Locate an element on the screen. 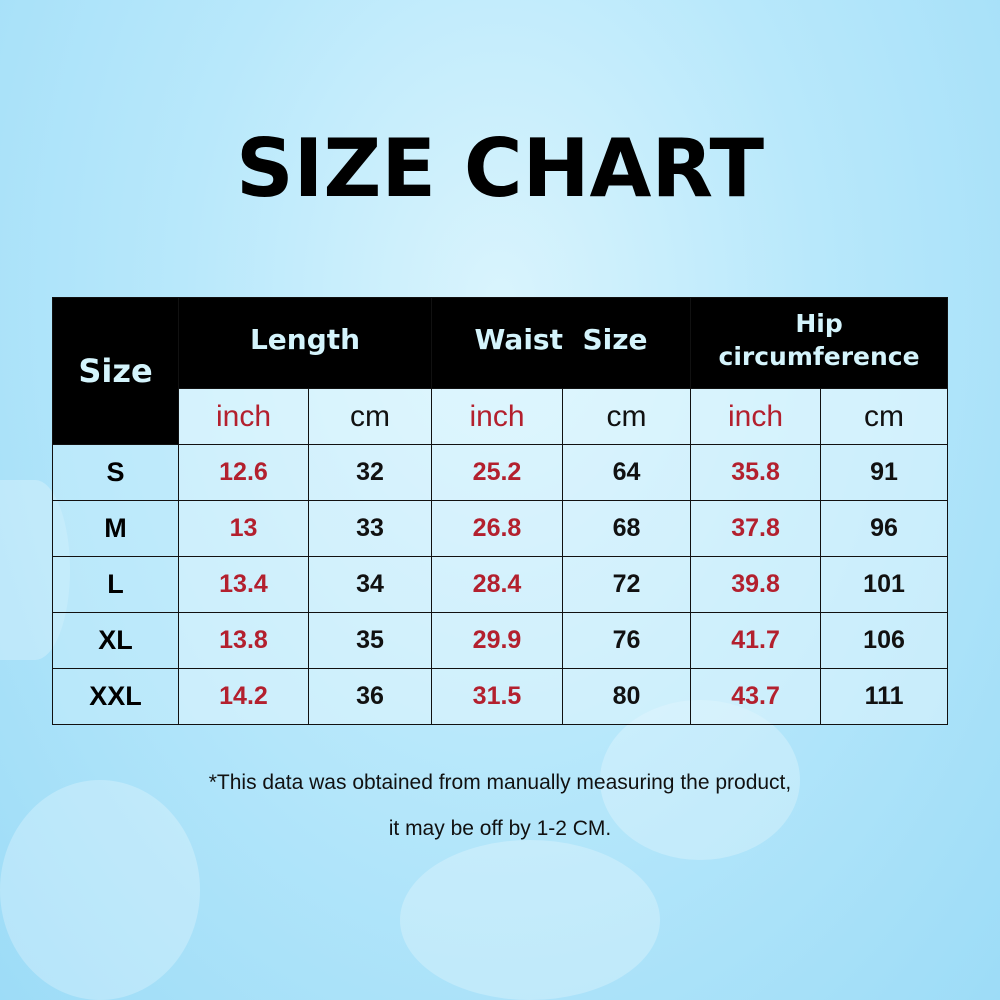 The height and width of the screenshot is (1000, 1000). value-cell: 111 is located at coordinates (884, 696).